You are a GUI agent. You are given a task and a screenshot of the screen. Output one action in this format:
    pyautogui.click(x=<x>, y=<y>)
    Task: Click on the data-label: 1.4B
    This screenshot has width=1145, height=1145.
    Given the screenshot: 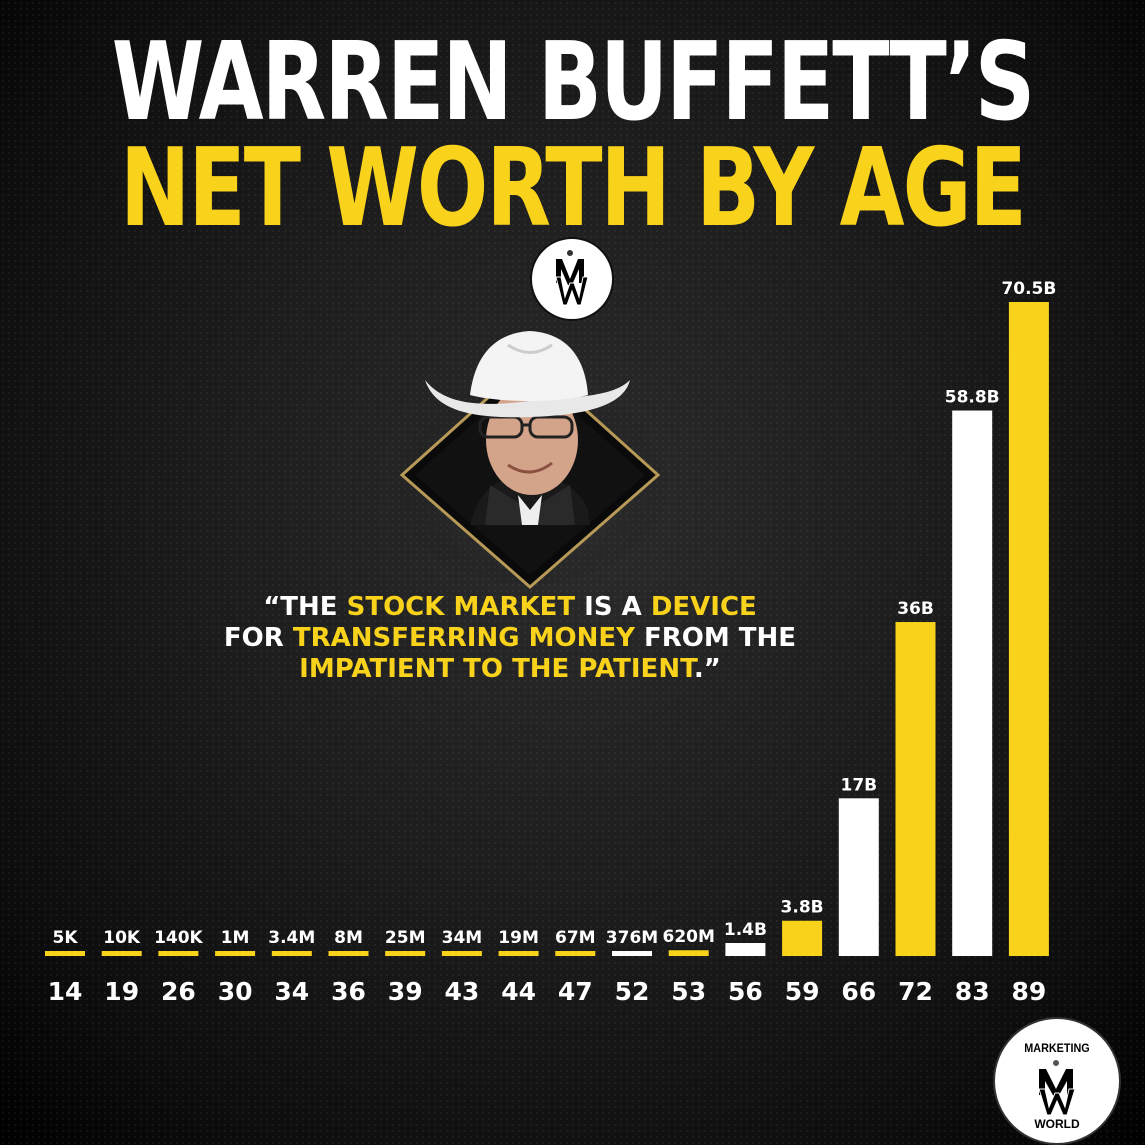 What is the action you would take?
    pyautogui.click(x=745, y=930)
    